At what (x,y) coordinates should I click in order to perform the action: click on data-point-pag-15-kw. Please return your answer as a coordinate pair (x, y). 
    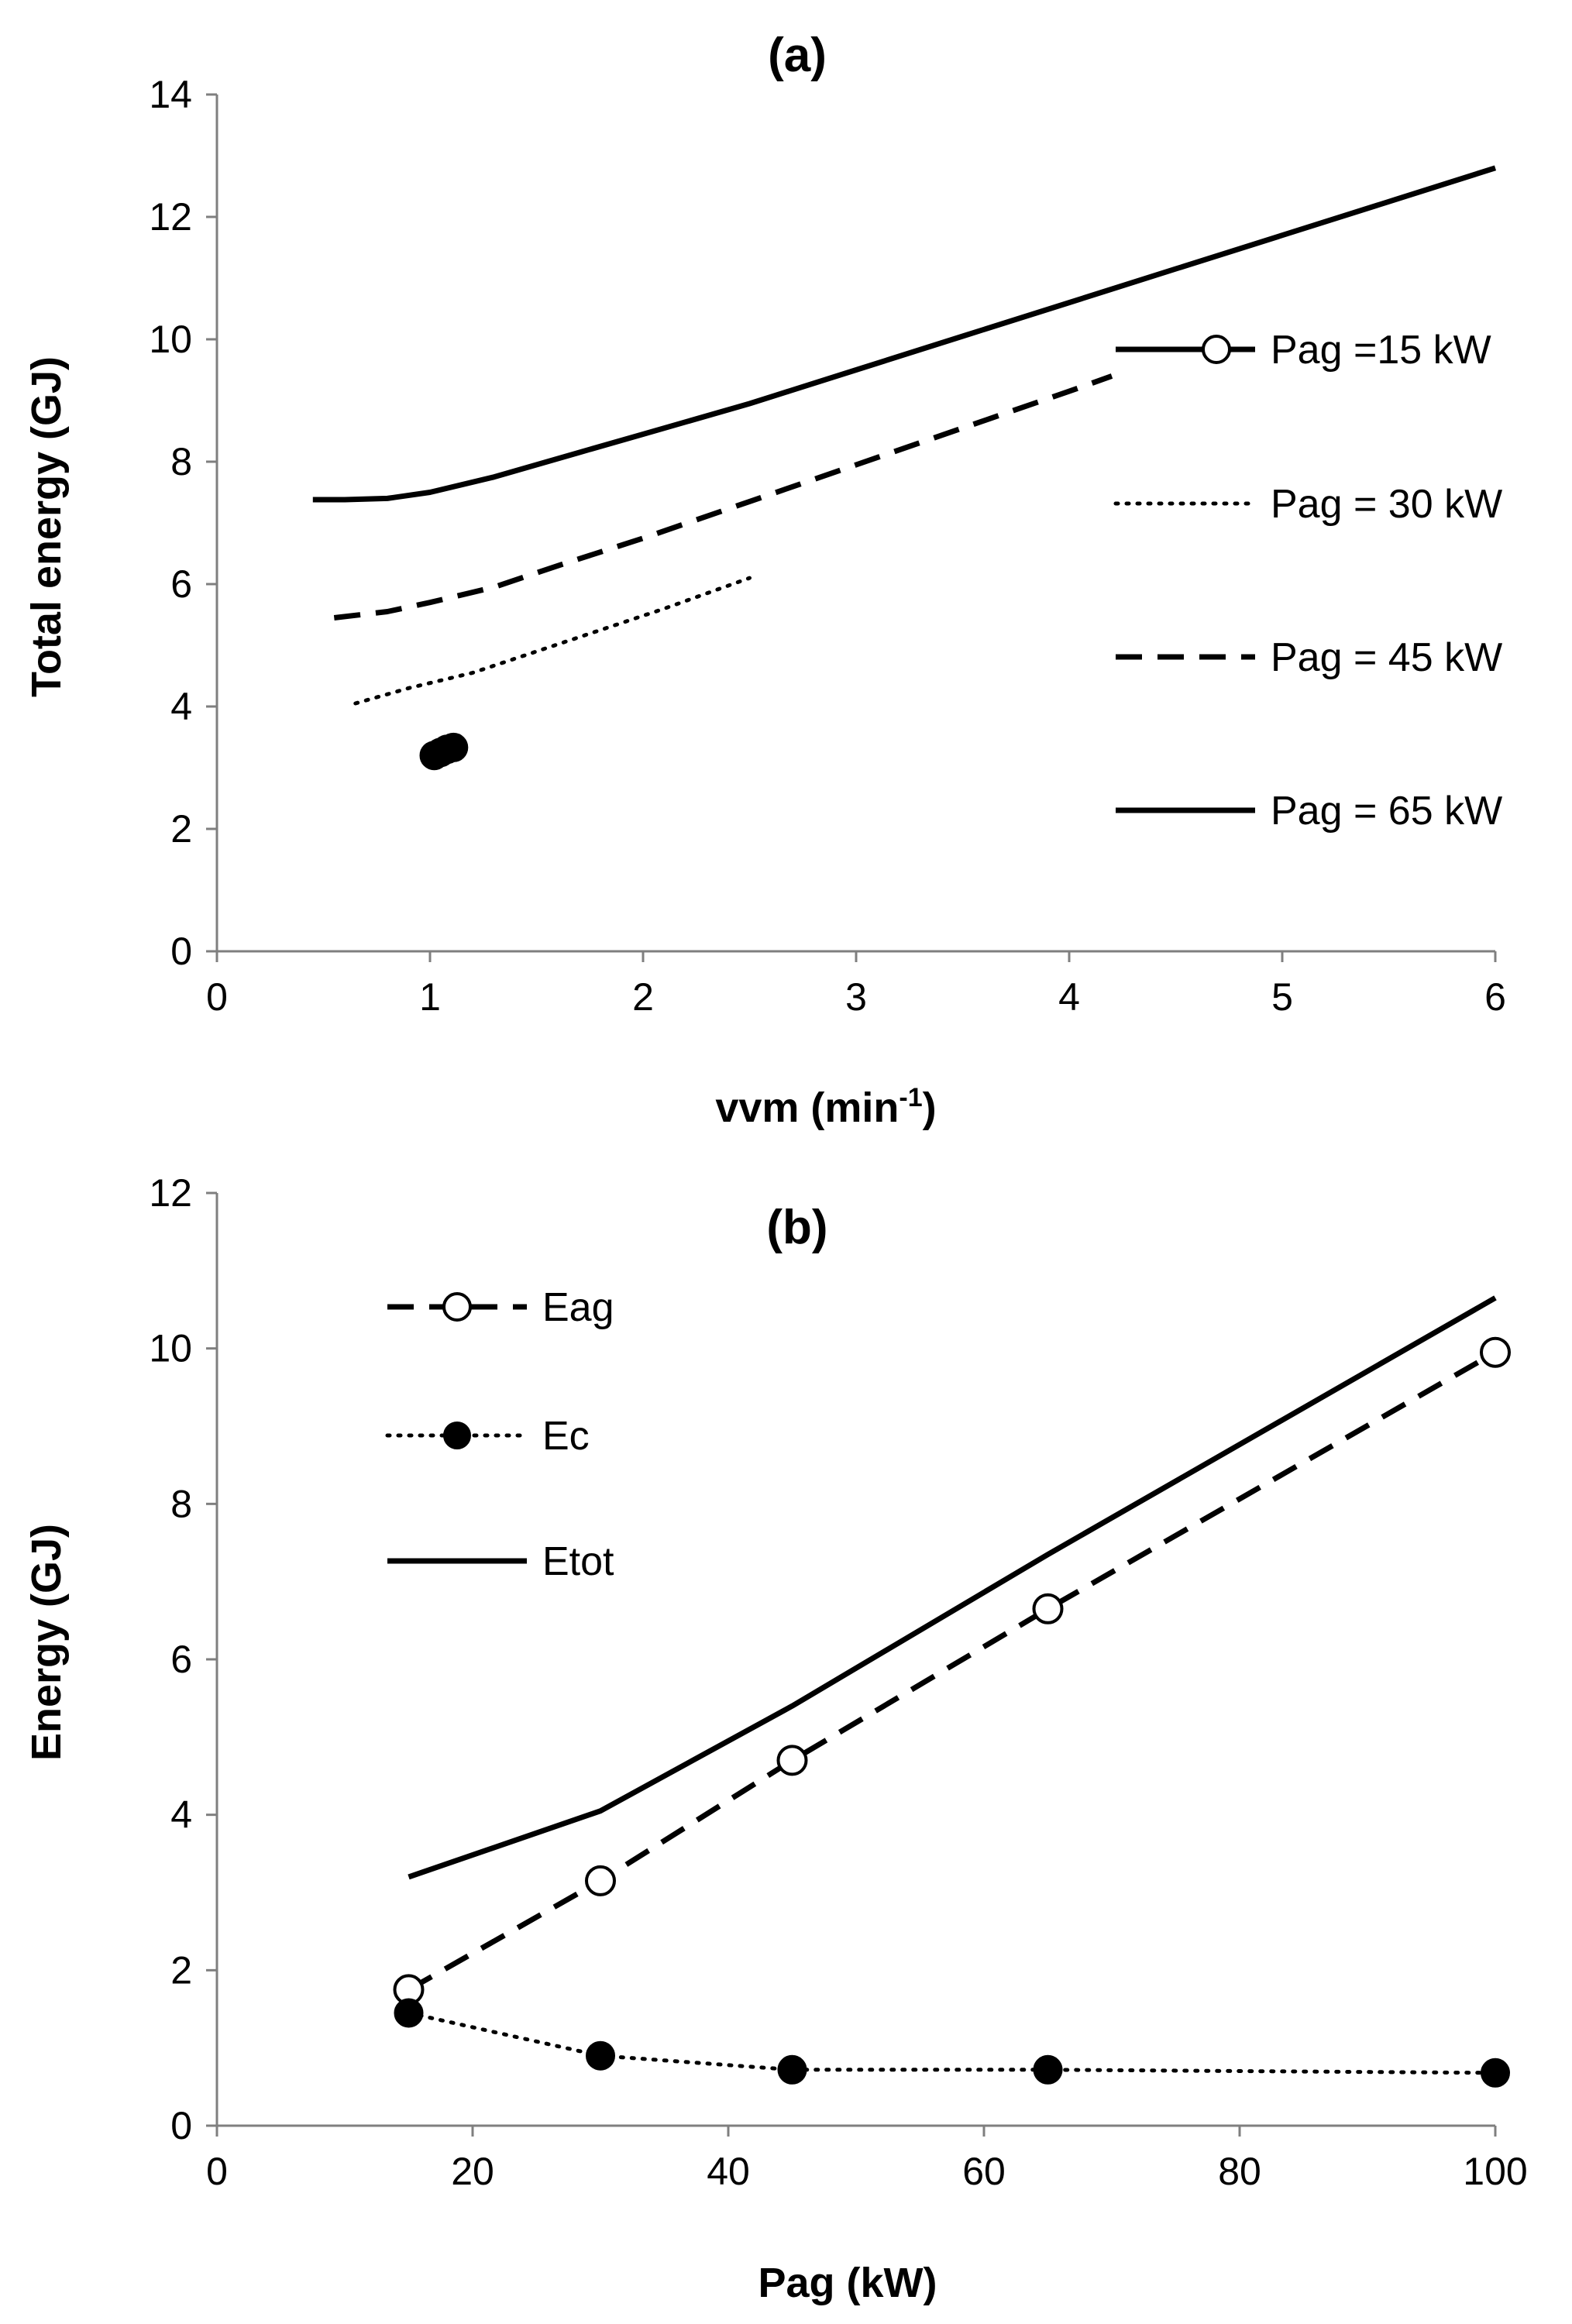
    Looking at the image, I should click on (454, 747).